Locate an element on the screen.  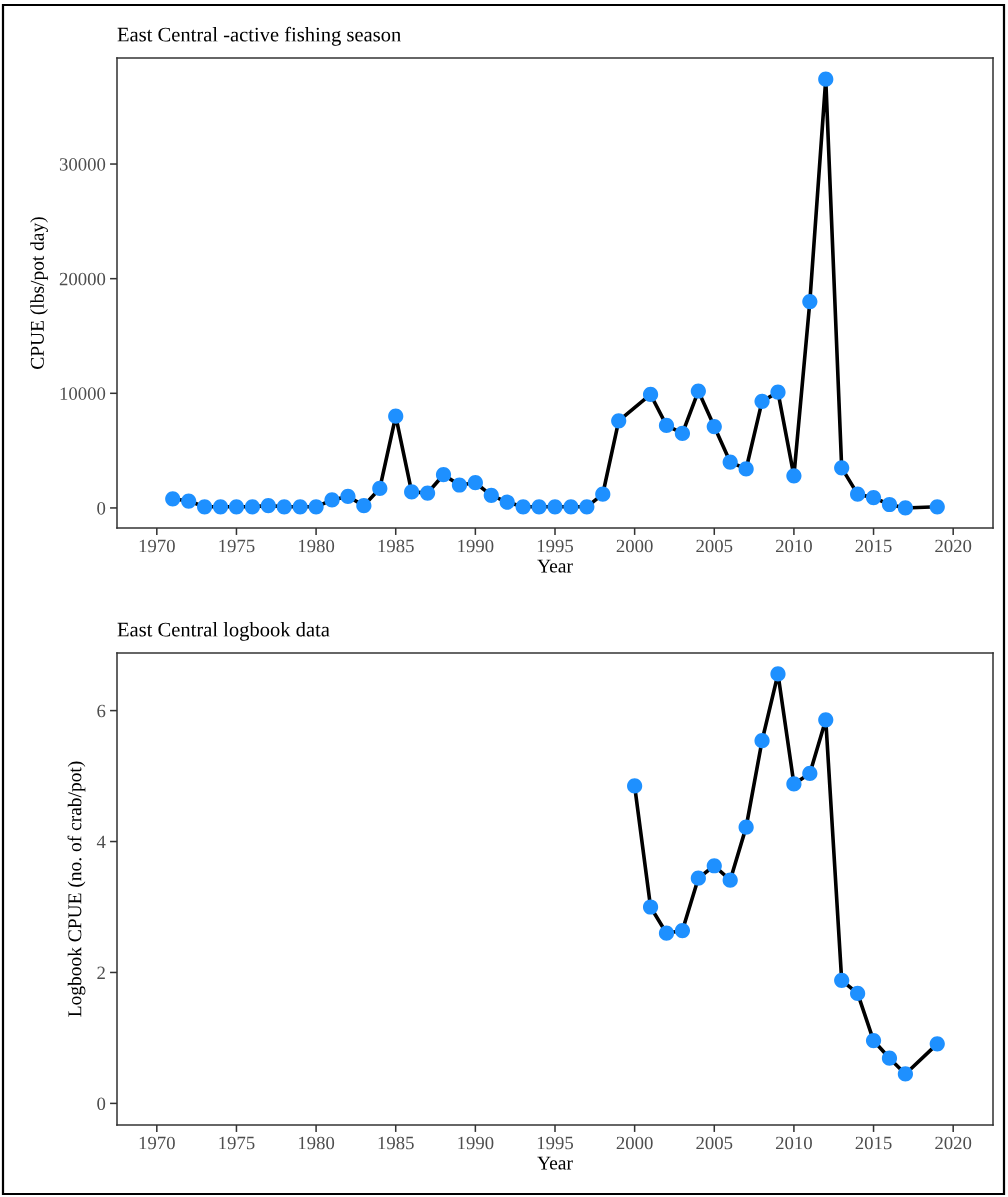
chart-title: East Central logbook data is located at coordinates (223, 631).